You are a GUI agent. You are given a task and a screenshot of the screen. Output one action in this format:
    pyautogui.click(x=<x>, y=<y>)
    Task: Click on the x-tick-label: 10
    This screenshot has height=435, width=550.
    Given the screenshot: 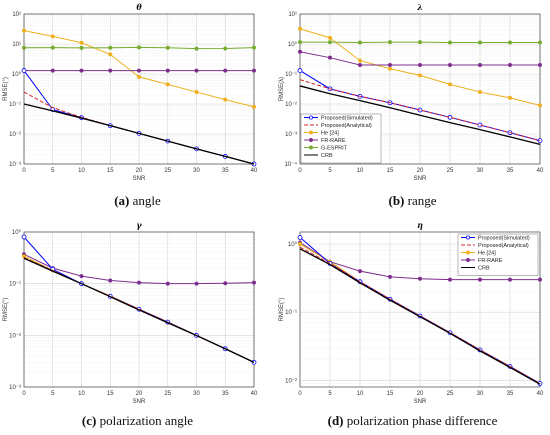 What is the action you would take?
    pyautogui.click(x=360, y=171)
    